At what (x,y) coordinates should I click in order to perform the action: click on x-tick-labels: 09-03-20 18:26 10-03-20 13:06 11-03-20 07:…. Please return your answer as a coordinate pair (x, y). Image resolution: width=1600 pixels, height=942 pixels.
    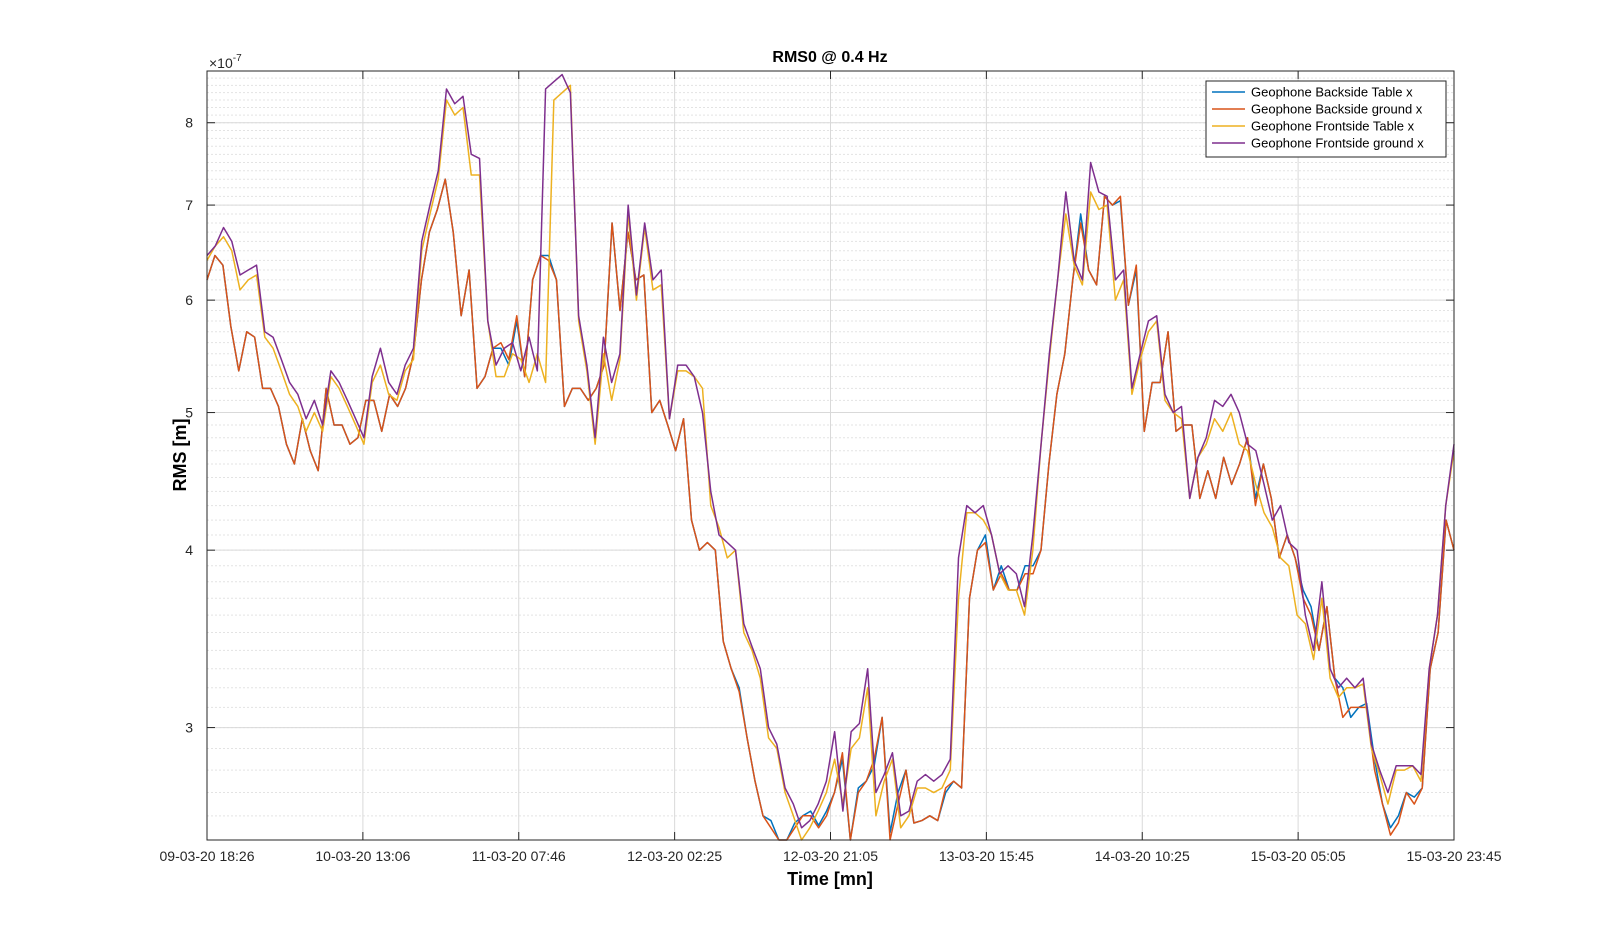
    Looking at the image, I should click on (831, 856).